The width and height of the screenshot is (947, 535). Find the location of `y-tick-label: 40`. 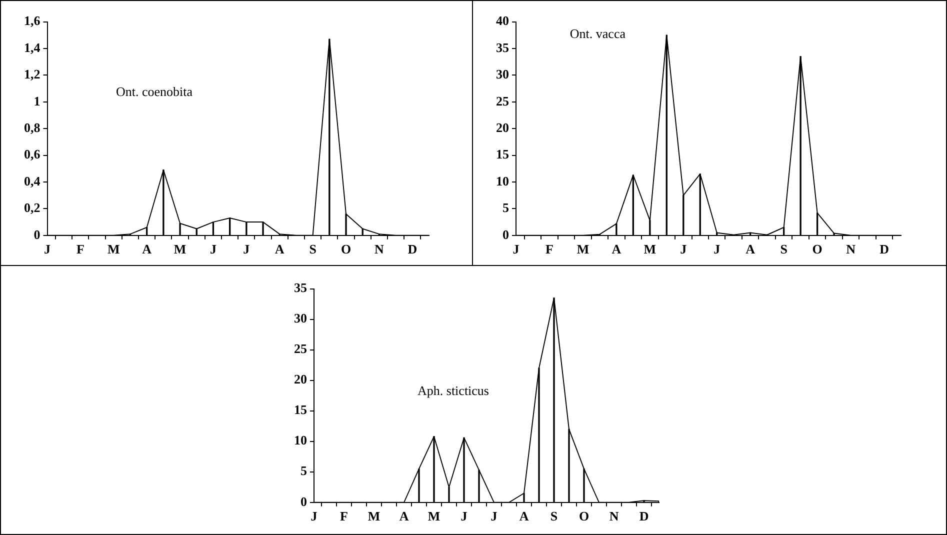

y-tick-label: 40 is located at coordinates (502, 20).